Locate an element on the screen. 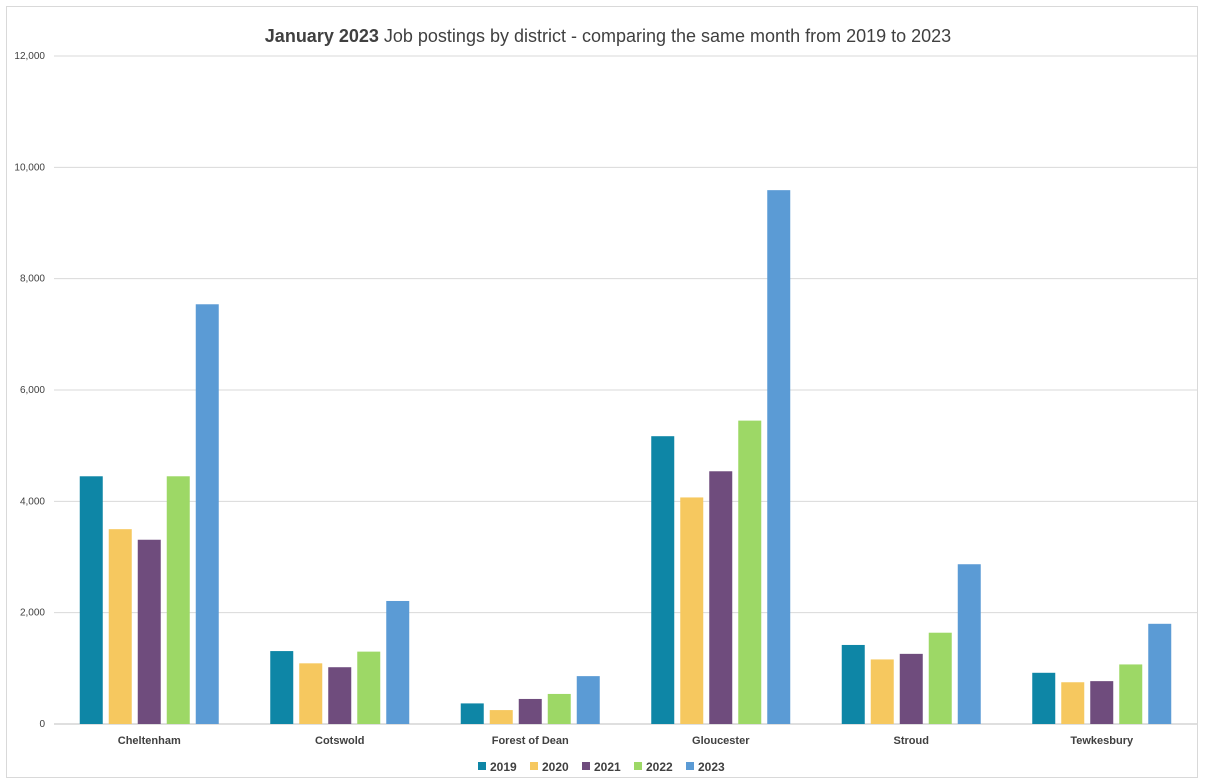 The width and height of the screenshot is (1205, 783). legend: 2019 2020 2021 2022 2023 is located at coordinates (601, 767).